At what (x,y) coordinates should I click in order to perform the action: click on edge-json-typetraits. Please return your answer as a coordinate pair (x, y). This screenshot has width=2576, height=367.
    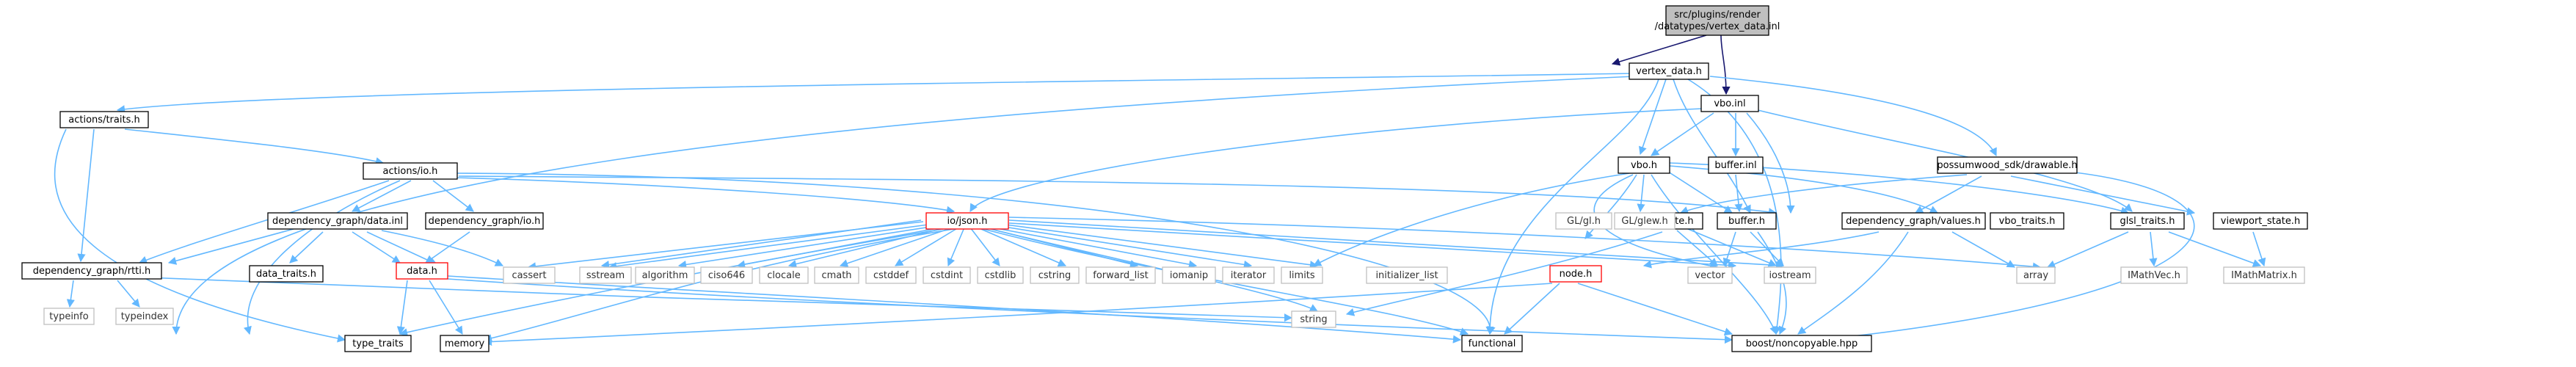
    Looking at the image, I should click on (671, 282).